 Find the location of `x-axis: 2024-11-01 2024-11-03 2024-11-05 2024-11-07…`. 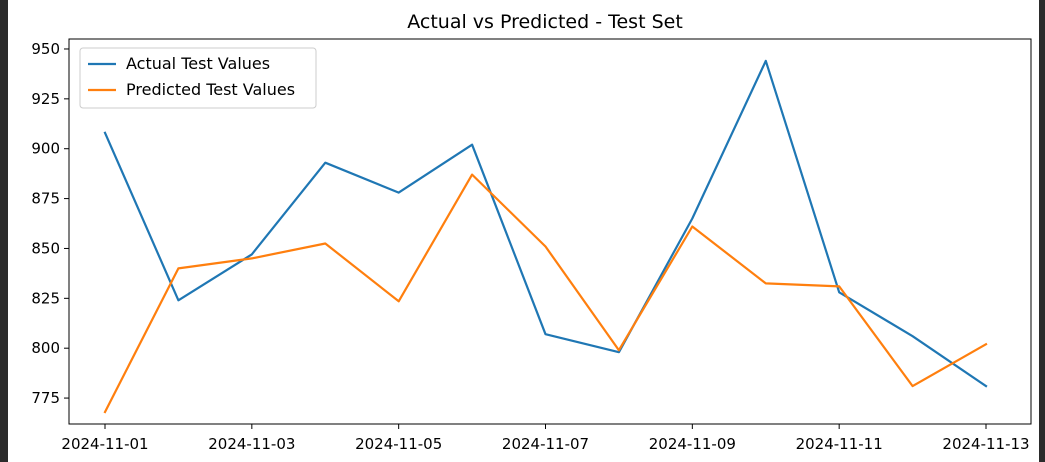

x-axis: 2024-11-01 2024-11-03 2024-11-05 2024-11-07… is located at coordinates (545, 438).